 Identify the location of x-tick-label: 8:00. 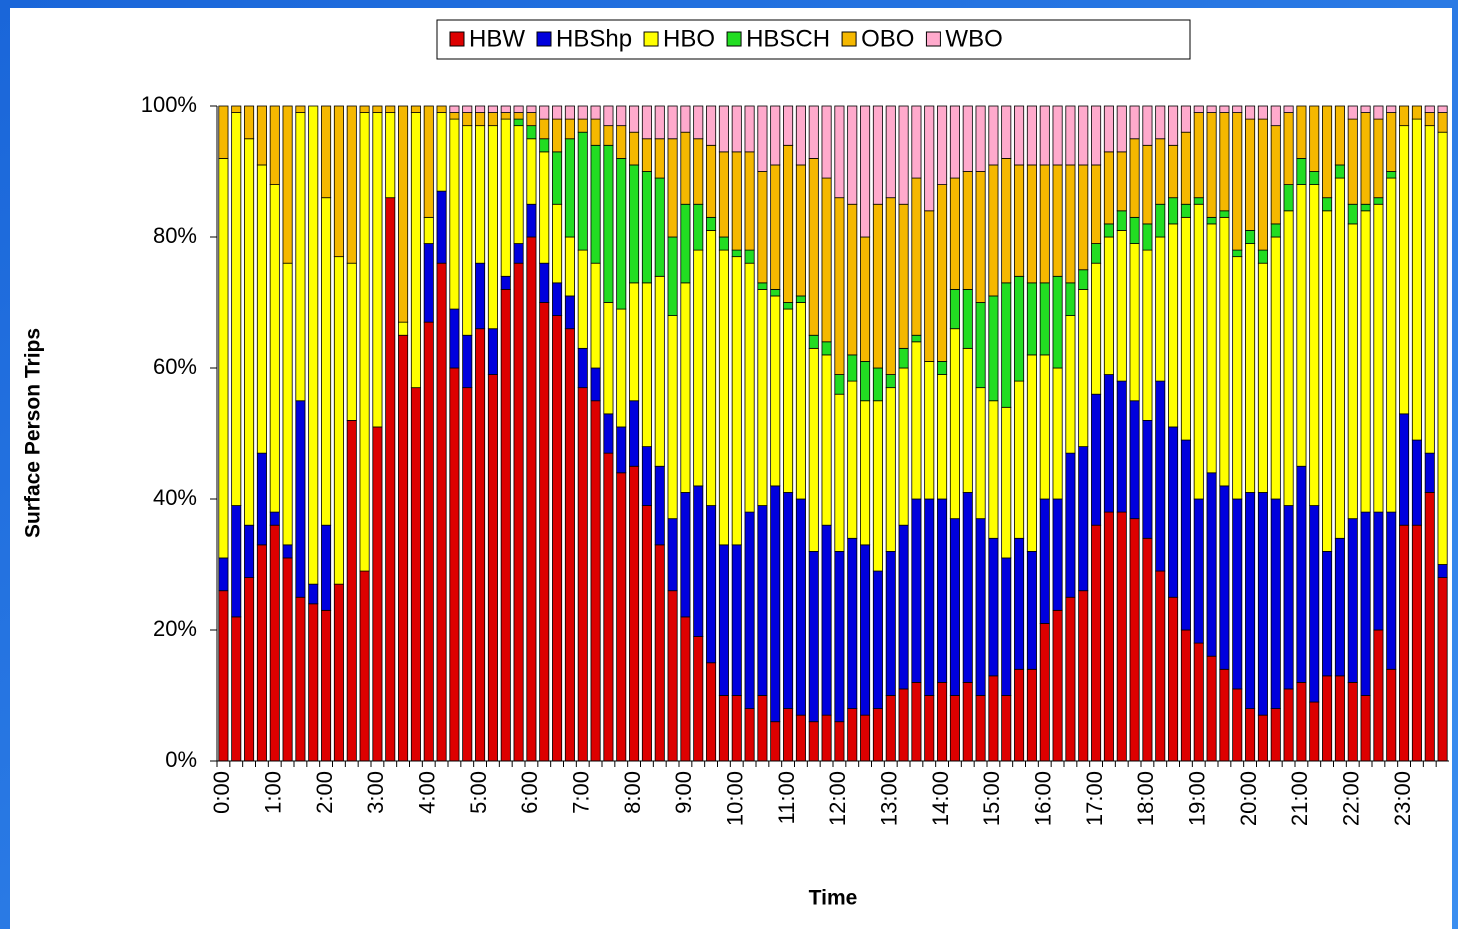
(632, 792).